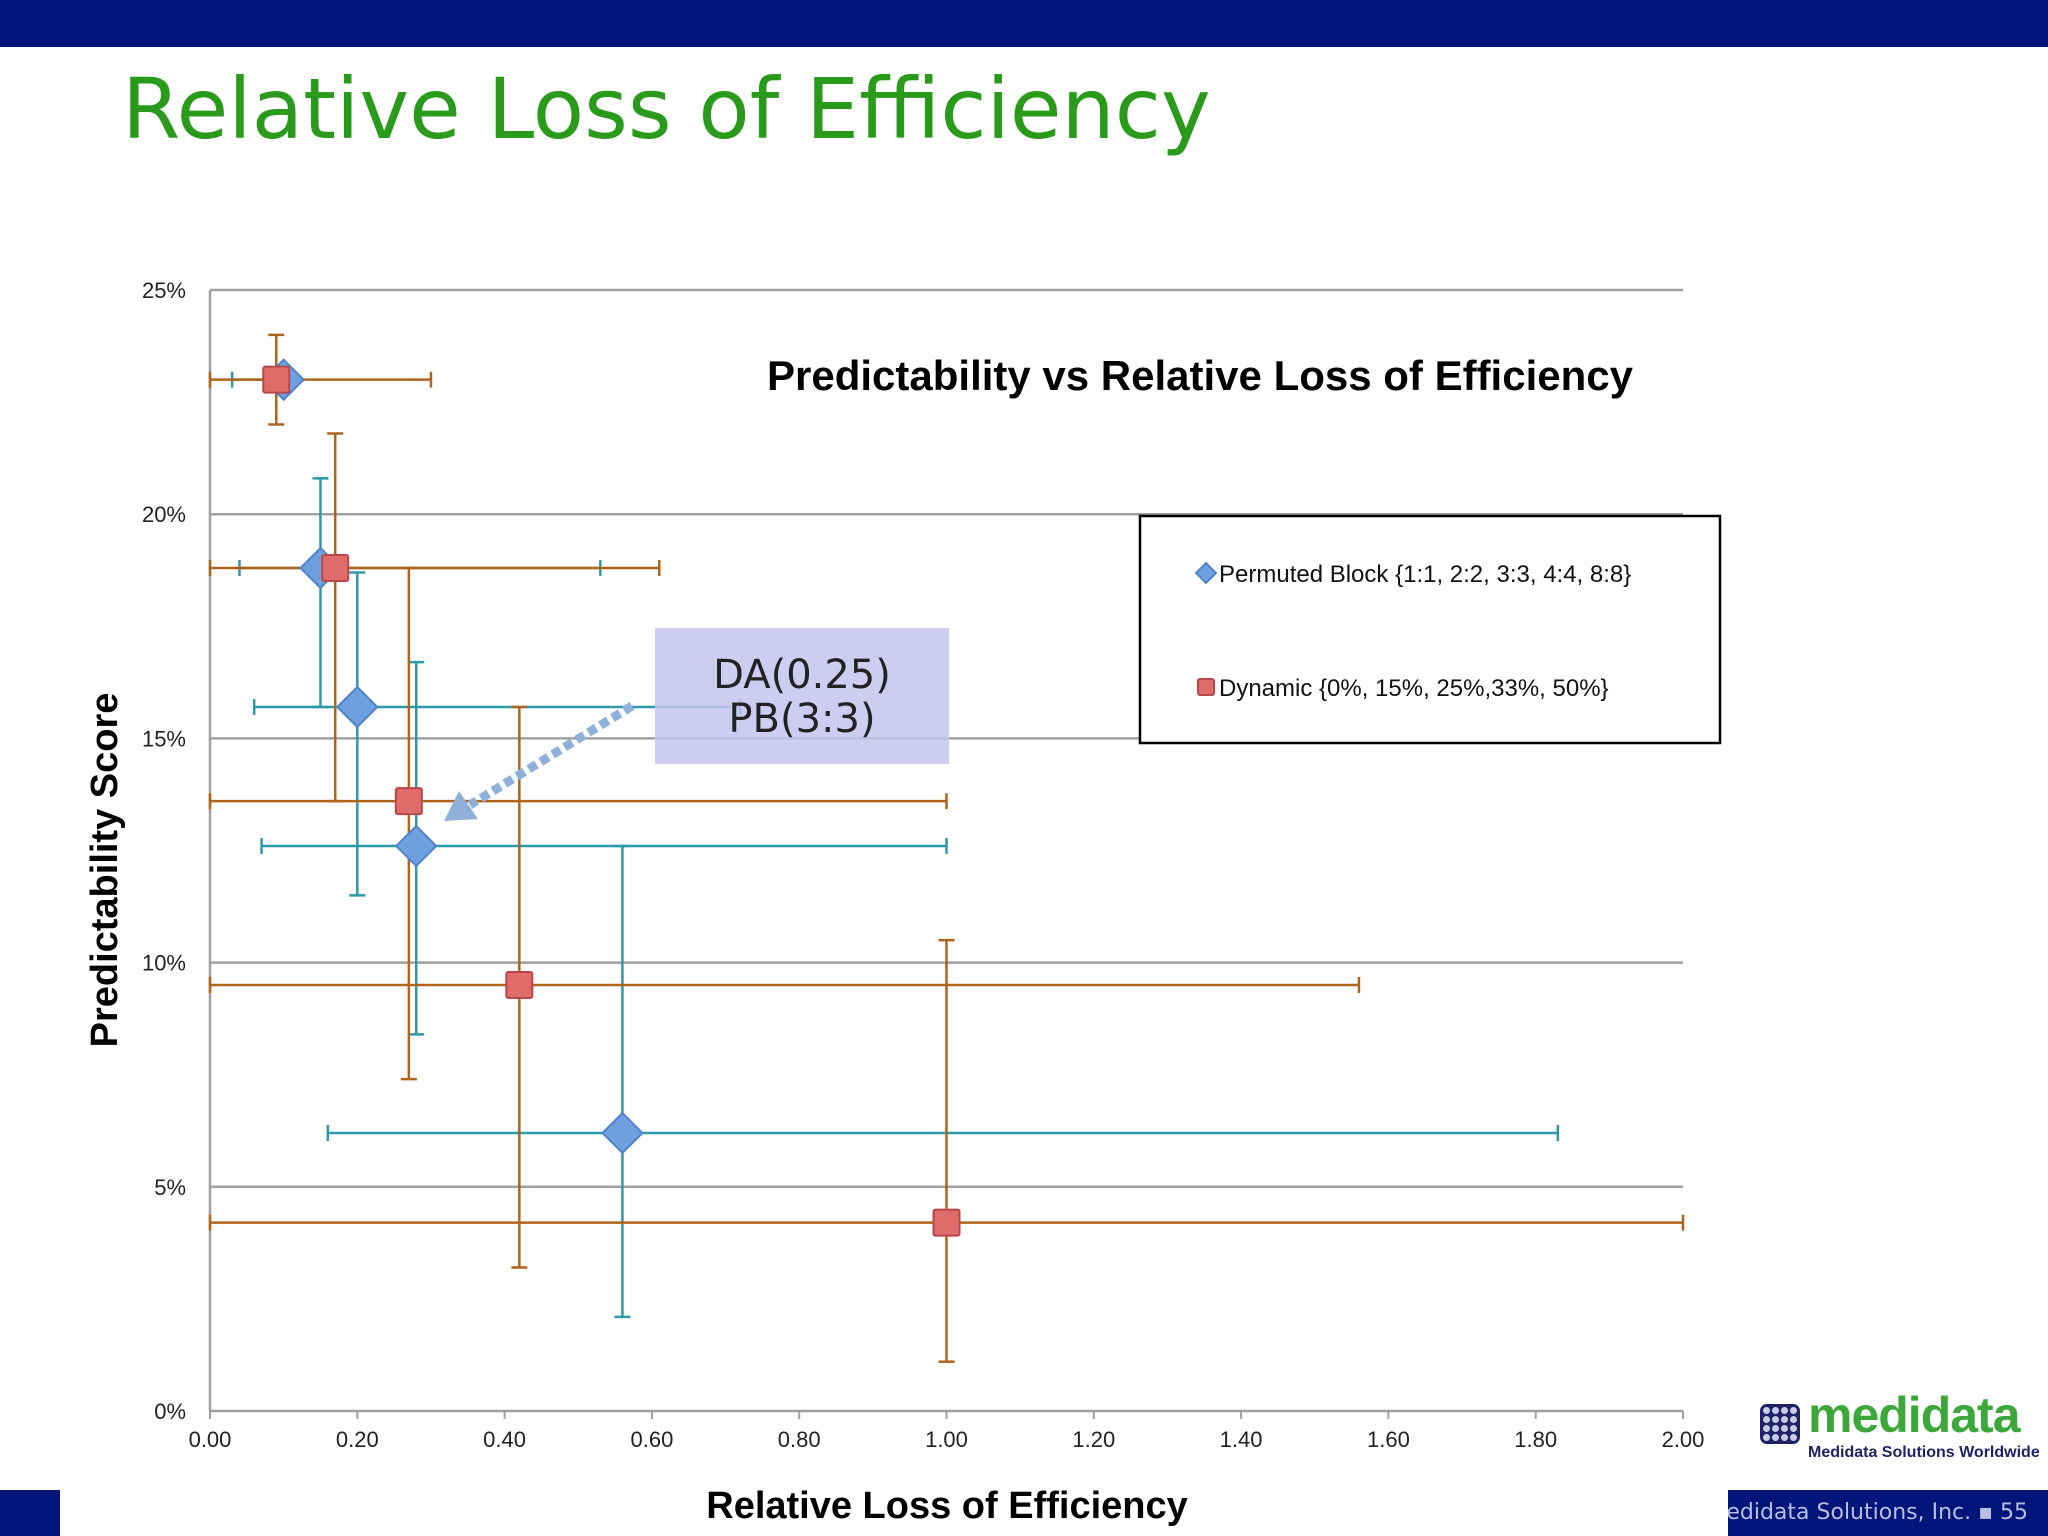 The width and height of the screenshot is (2048, 1536). I want to click on x-tick-label: 1.80, so click(1535, 1439).